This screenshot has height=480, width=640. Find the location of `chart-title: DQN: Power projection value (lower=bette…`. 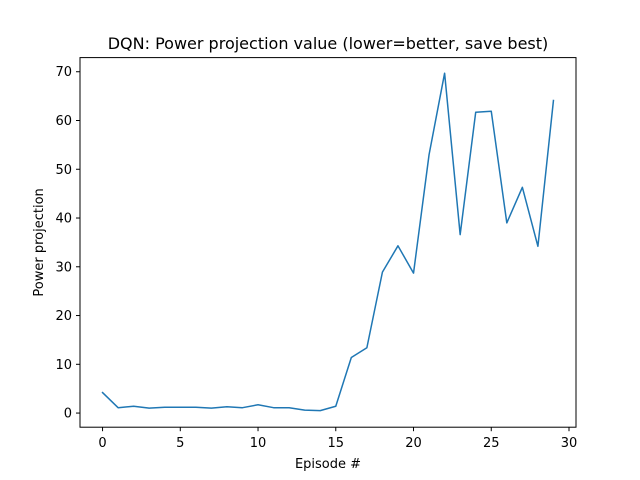

chart-title: DQN: Power projection value (lower=bette… is located at coordinates (328, 43).